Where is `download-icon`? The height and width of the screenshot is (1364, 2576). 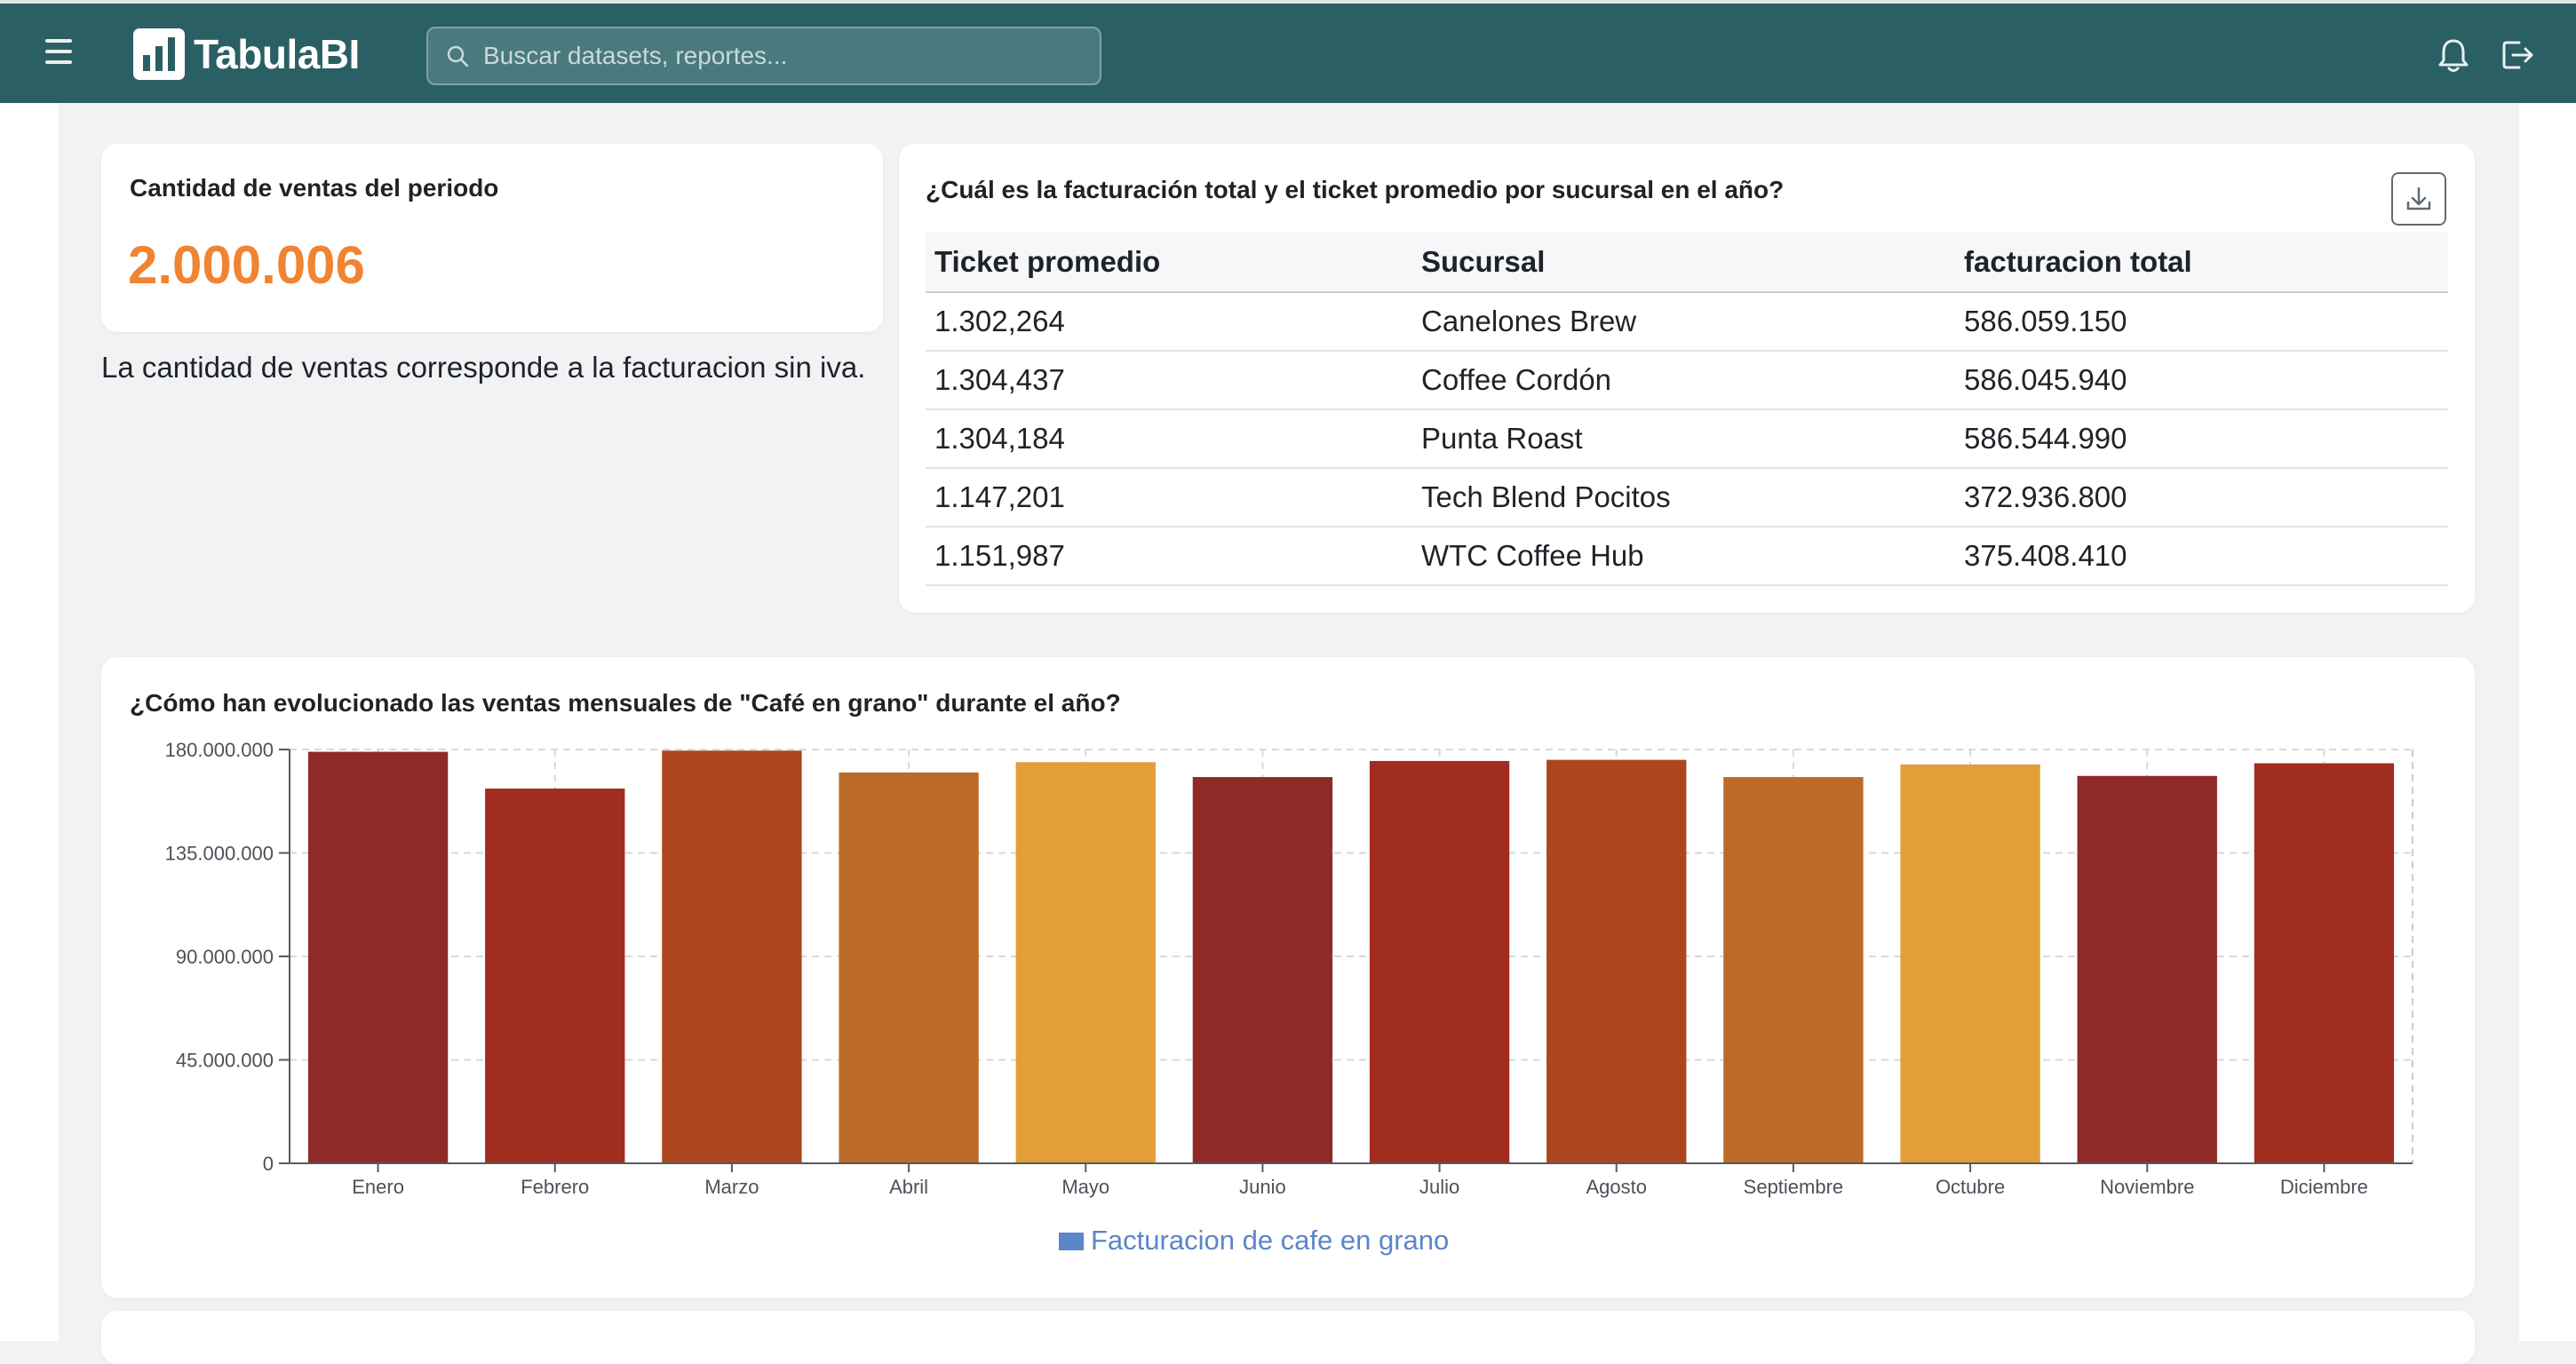
download-icon is located at coordinates (2418, 198).